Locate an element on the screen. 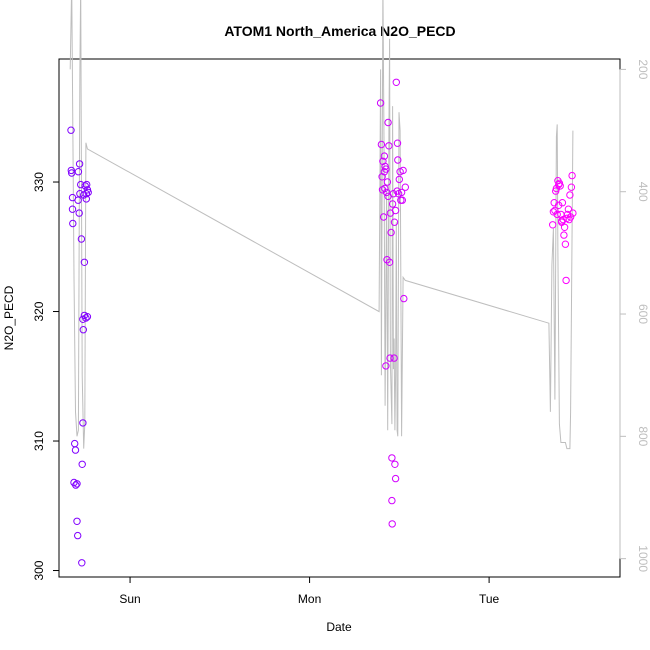 This screenshot has width=650, height=650. y2-tick-label: 400 is located at coordinates (643, 192).